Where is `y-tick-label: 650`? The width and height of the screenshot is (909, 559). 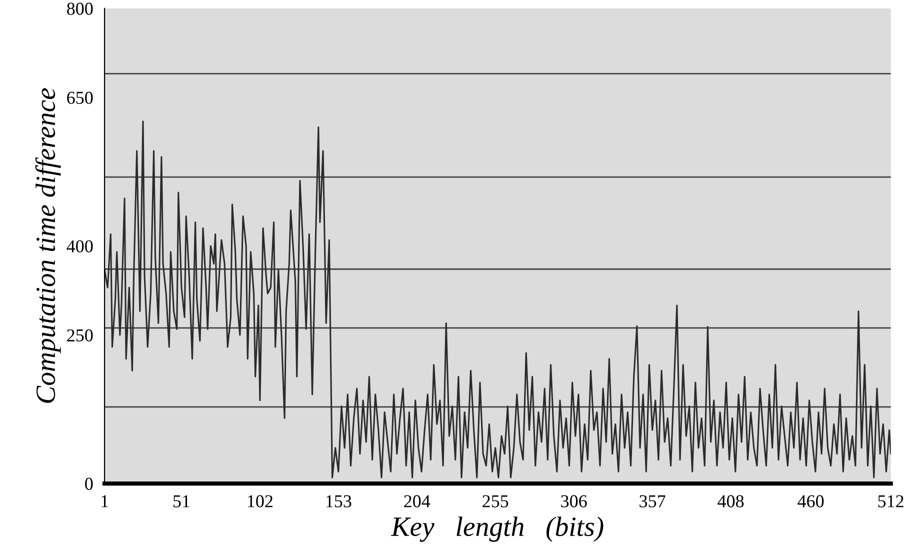 y-tick-label: 650 is located at coordinates (80, 98).